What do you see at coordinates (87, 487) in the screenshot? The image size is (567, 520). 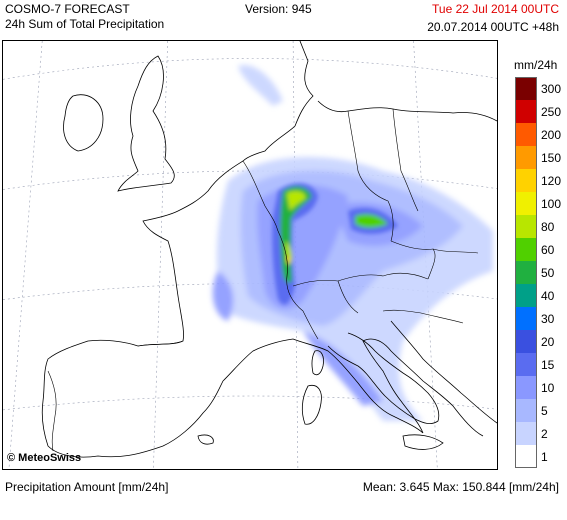 I see `footer-left: Precipitation Amount [mm/24h]` at bounding box center [87, 487].